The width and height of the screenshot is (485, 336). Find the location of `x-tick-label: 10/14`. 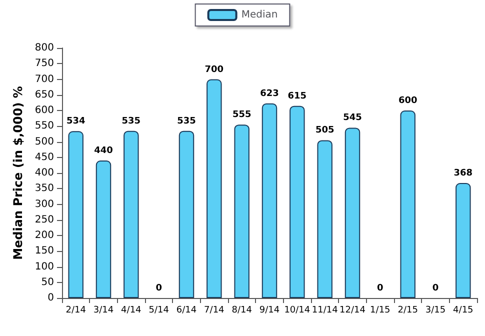

x-tick-label: 10/14 is located at coordinates (297, 311).